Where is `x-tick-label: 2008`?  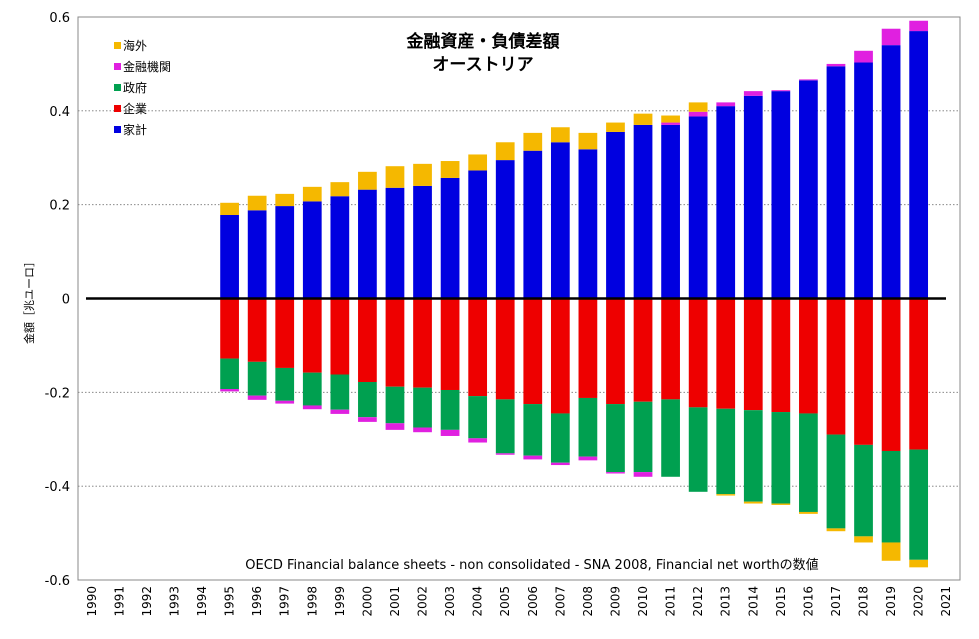 x-tick-label: 2008 is located at coordinates (588, 601).